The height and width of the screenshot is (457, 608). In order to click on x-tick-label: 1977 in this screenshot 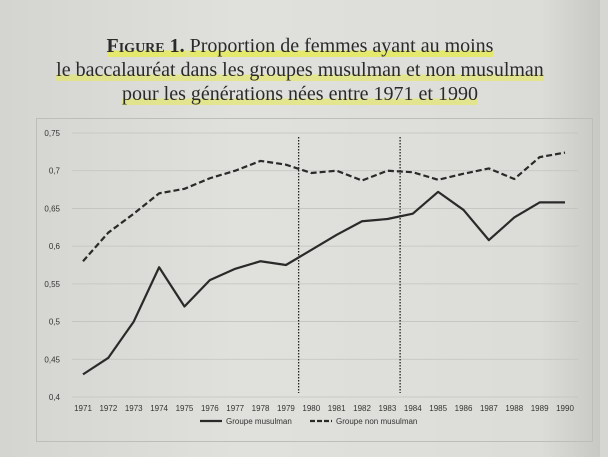, I will do `click(235, 408)`.